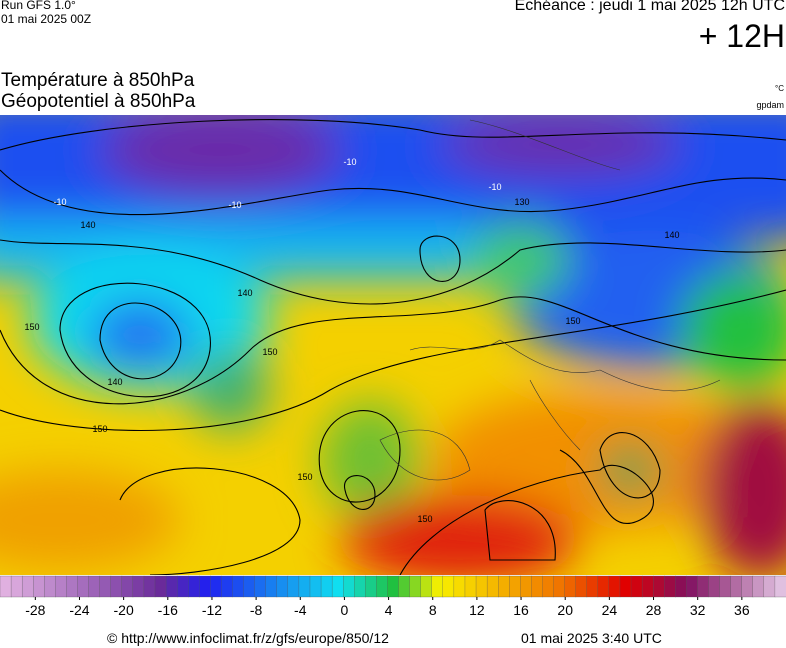  Describe the element at coordinates (610, 610) in the screenshot. I see `colorbar-tick-label: 24` at that location.